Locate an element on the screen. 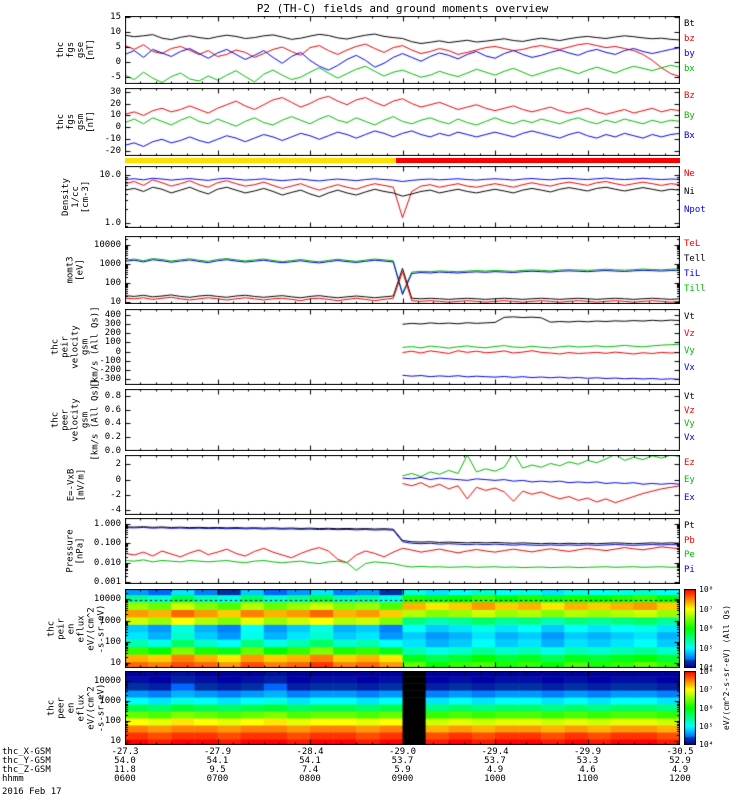 The width and height of the screenshot is (750, 800). series-label-Pi: Pi is located at coordinates (689, 569).